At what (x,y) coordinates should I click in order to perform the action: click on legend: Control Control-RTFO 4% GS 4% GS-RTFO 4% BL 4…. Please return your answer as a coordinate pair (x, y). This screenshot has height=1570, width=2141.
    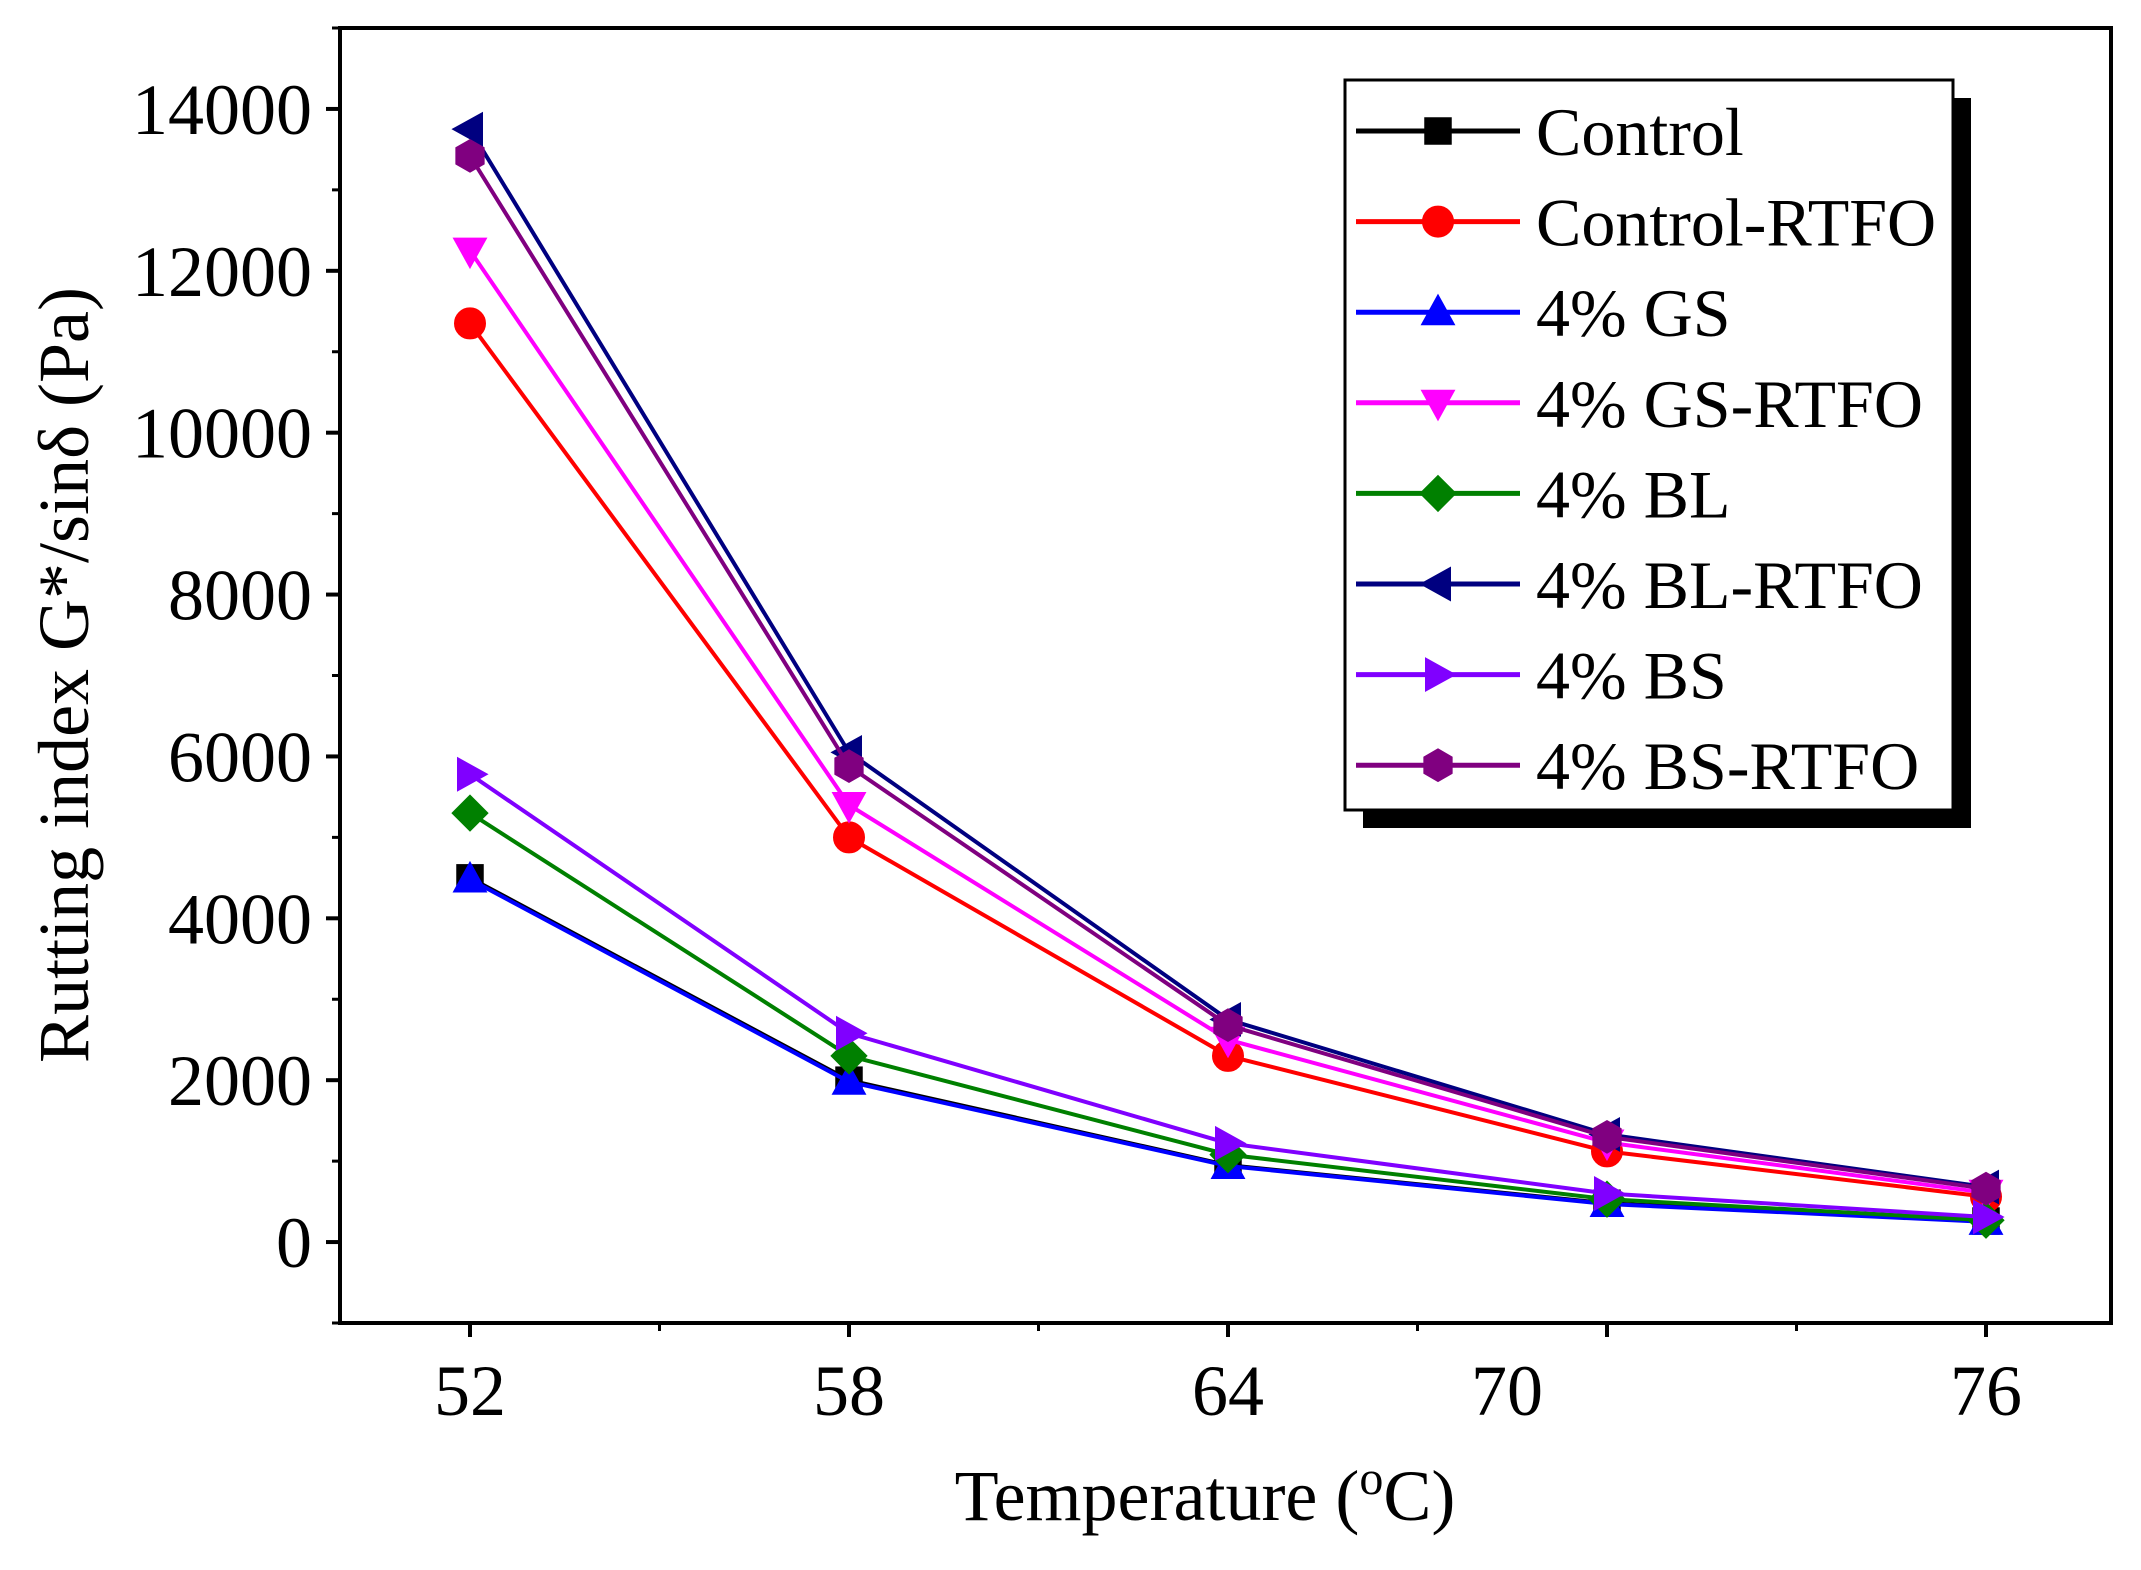
    Looking at the image, I should click on (1657, 453).